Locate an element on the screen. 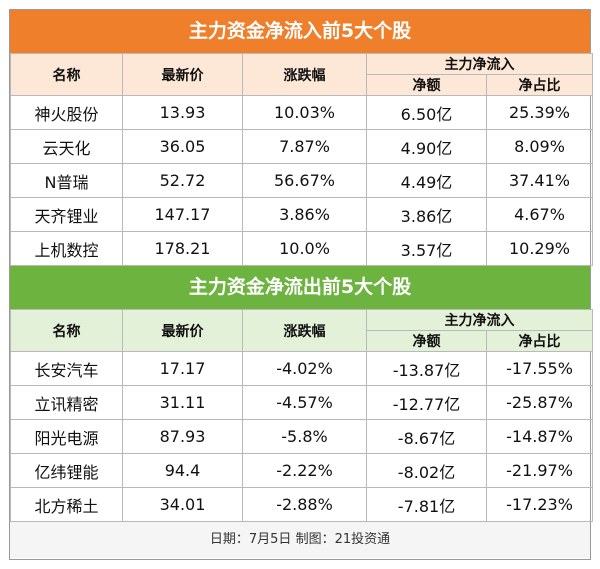  table-row: 立讯精密 31.11 -4.57% -12.77亿 -25.87% is located at coordinates (301, 402).